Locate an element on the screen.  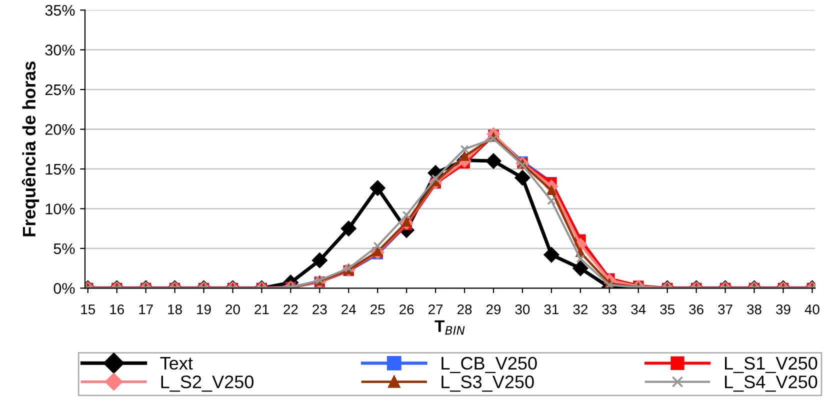
x-tick-label: 16 is located at coordinates (117, 309).